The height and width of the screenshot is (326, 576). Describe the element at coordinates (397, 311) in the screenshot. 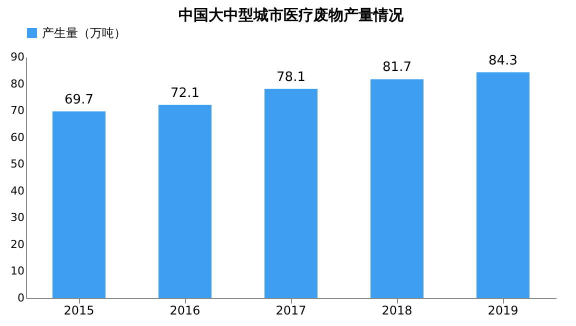

I see `x-tick-label: 2018` at that location.